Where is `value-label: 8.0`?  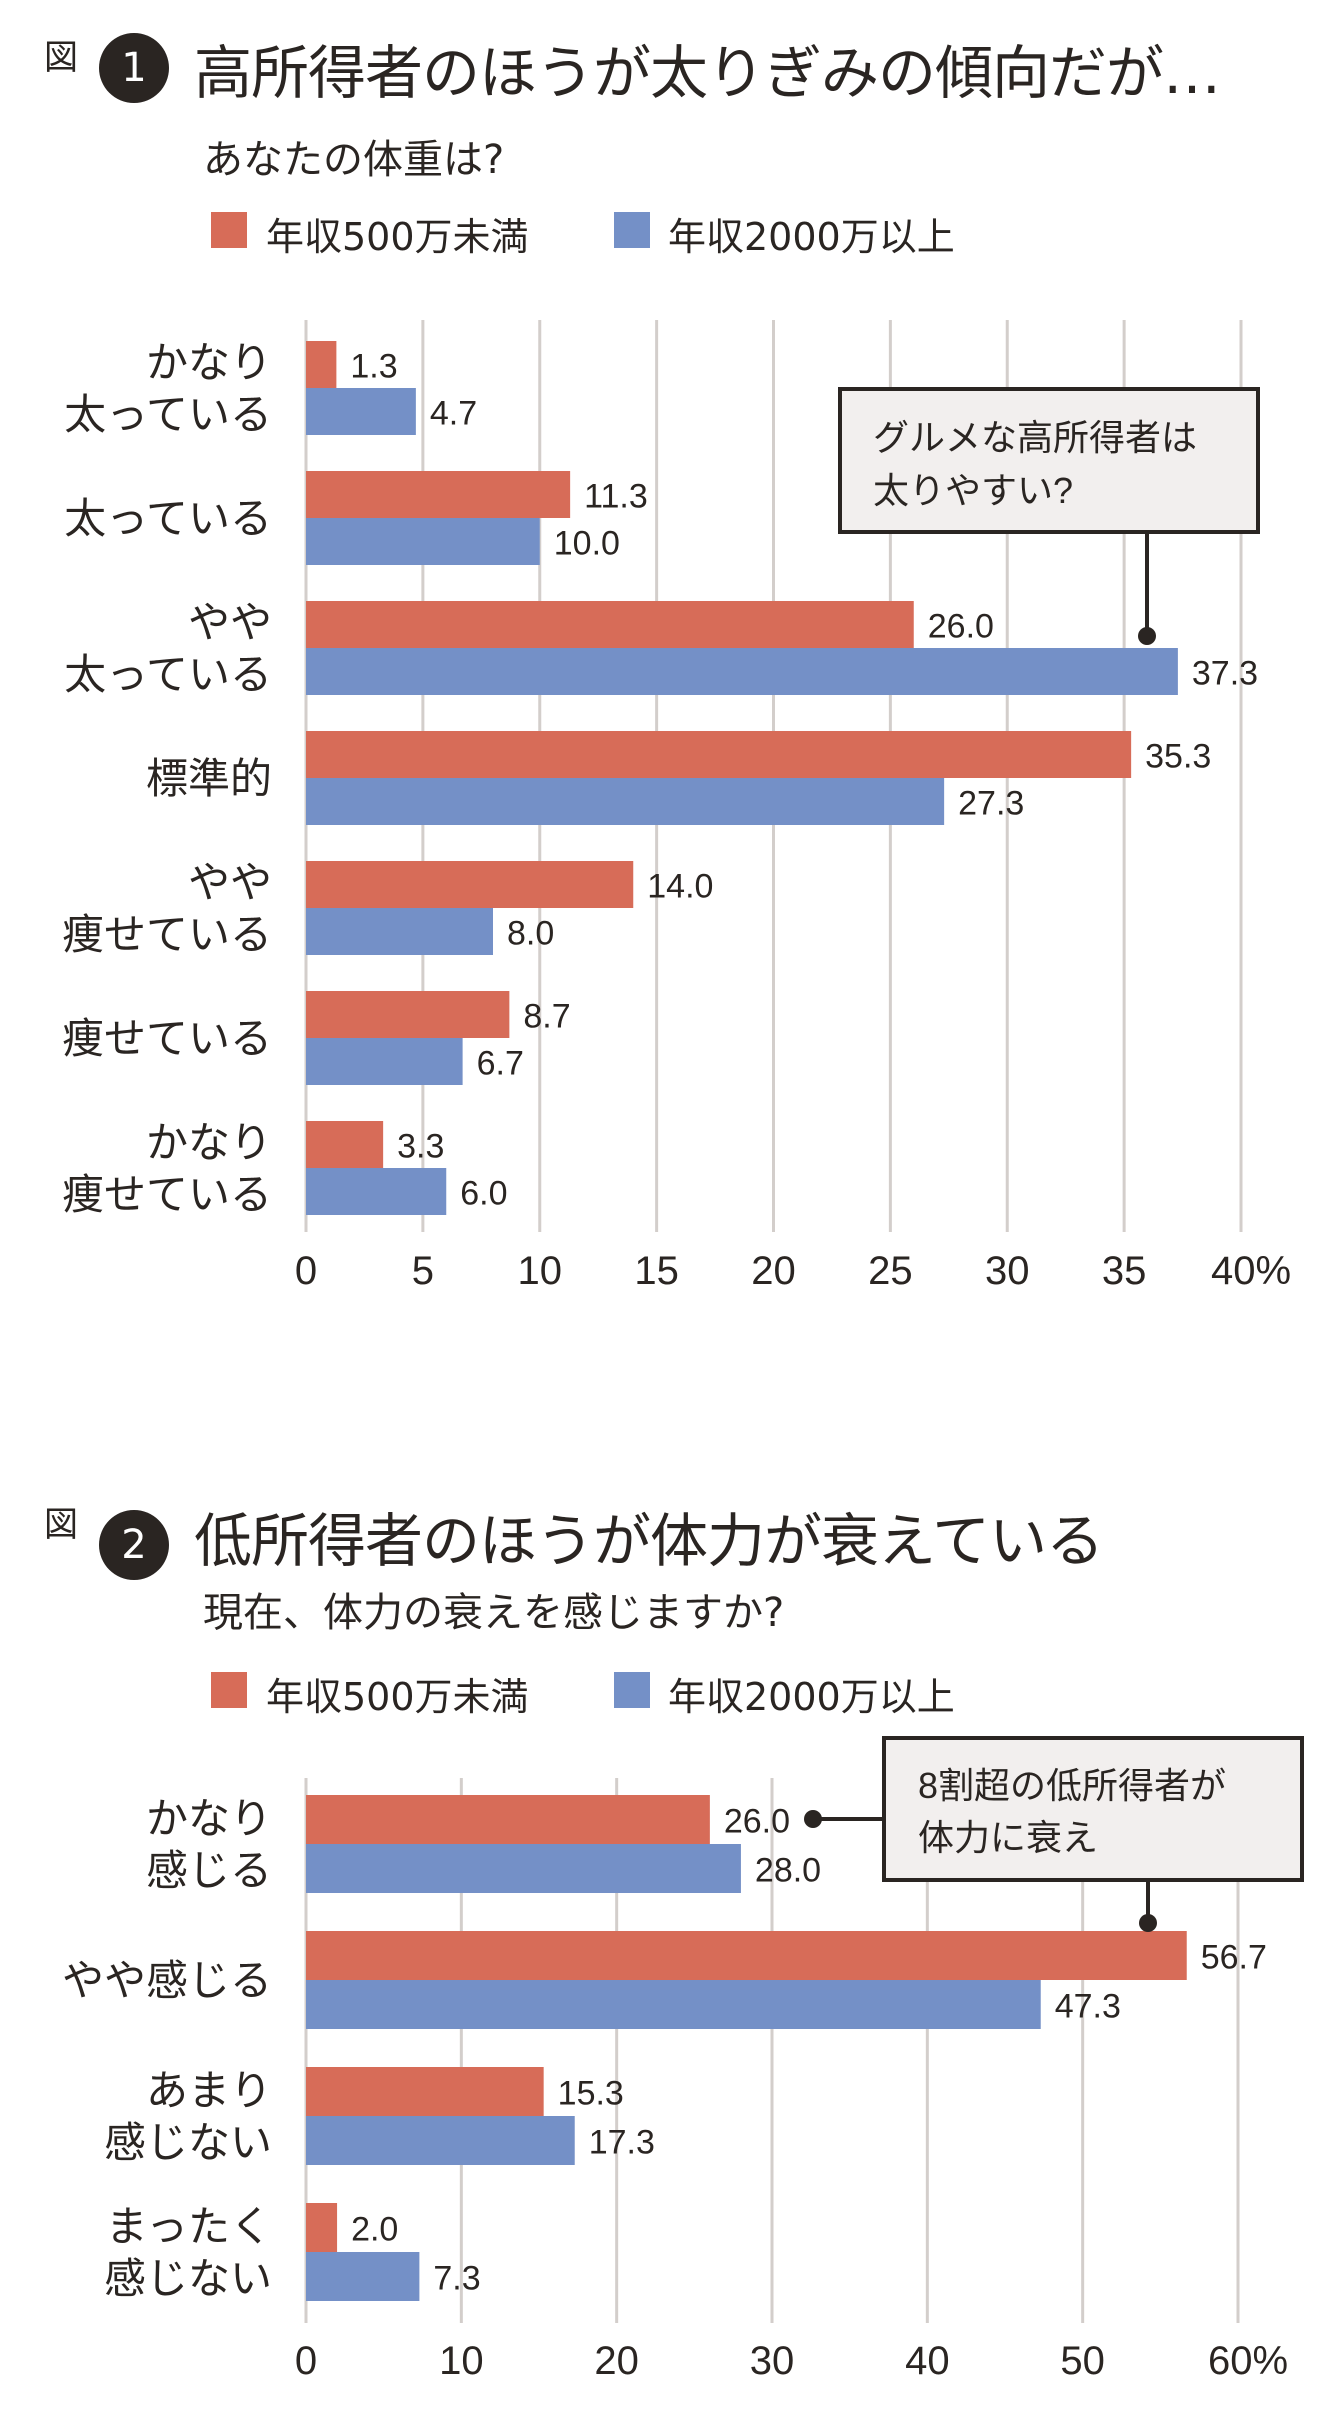
value-label: 8.0 is located at coordinates (530, 934).